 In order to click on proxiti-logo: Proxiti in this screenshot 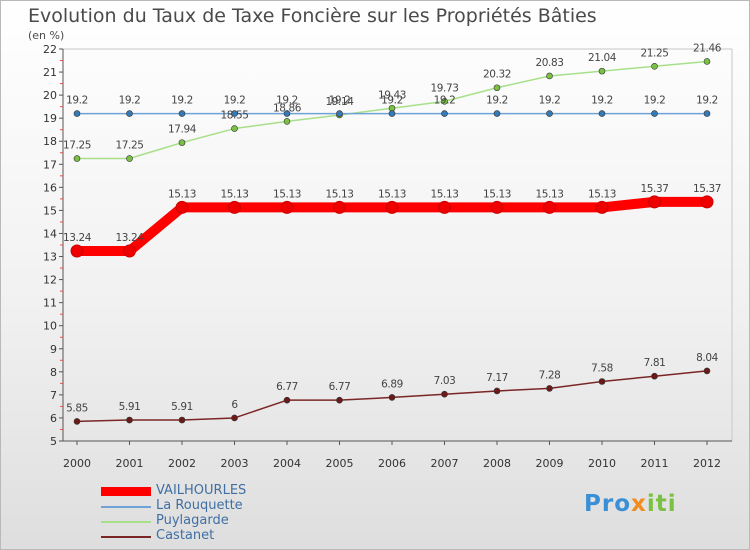, I will do `click(630, 504)`.